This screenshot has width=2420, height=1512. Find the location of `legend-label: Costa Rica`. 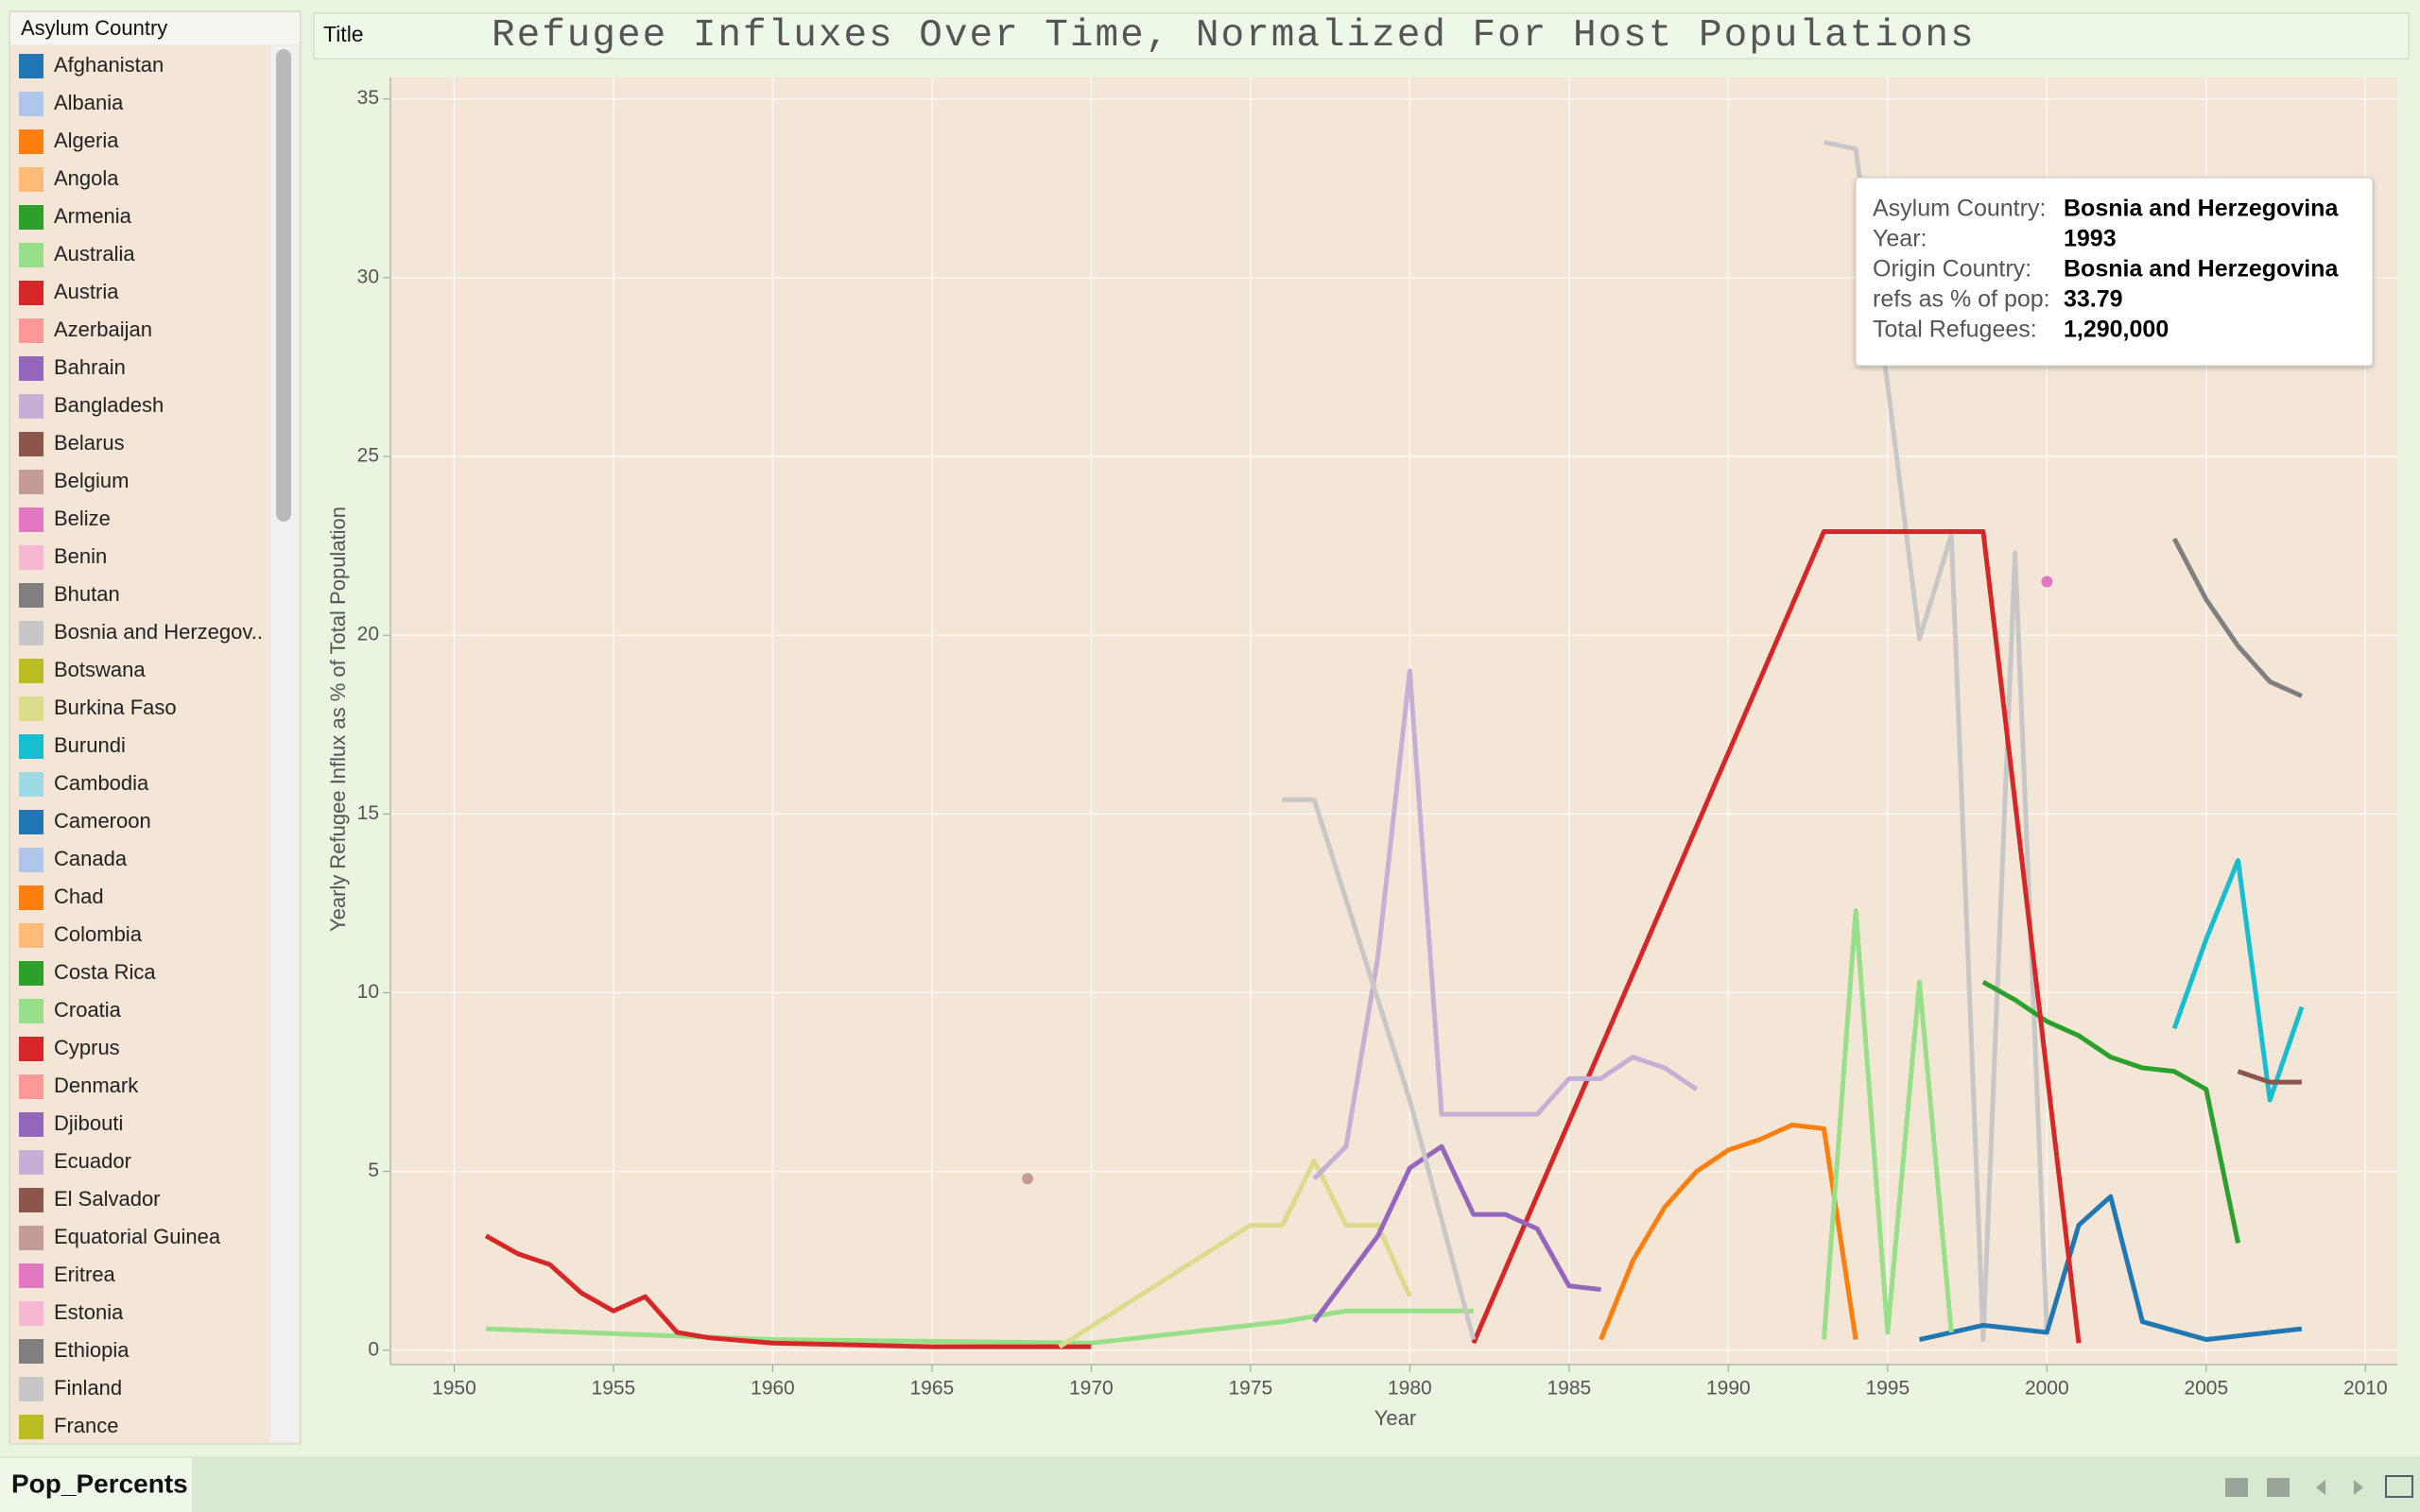

legend-label: Costa Rica is located at coordinates (105, 972).